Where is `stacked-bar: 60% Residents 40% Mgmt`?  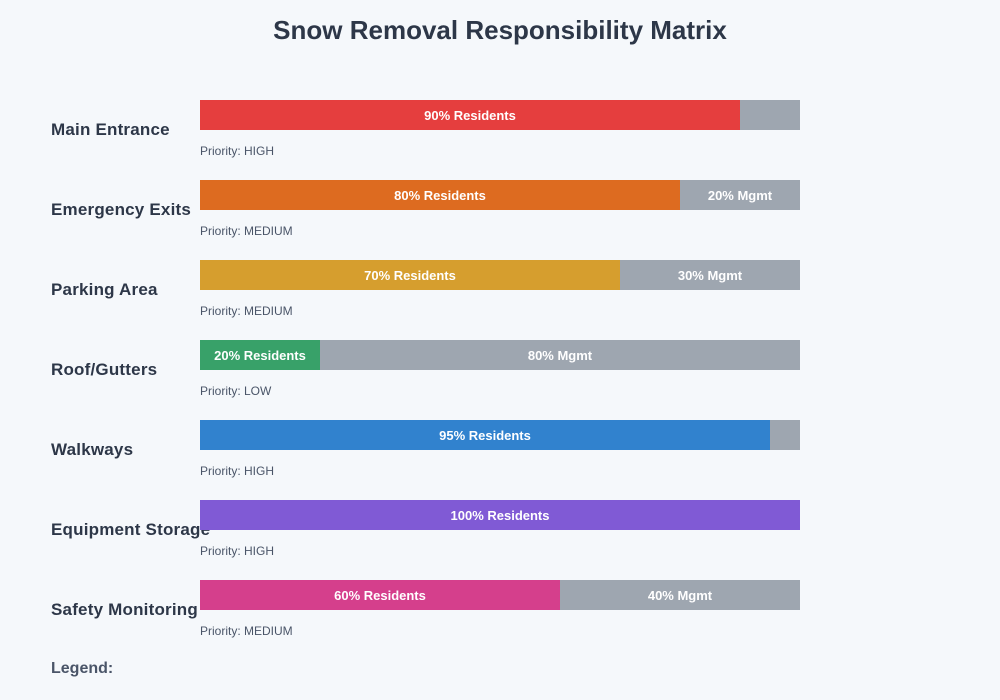
stacked-bar: 60% Residents 40% Mgmt is located at coordinates (500, 595).